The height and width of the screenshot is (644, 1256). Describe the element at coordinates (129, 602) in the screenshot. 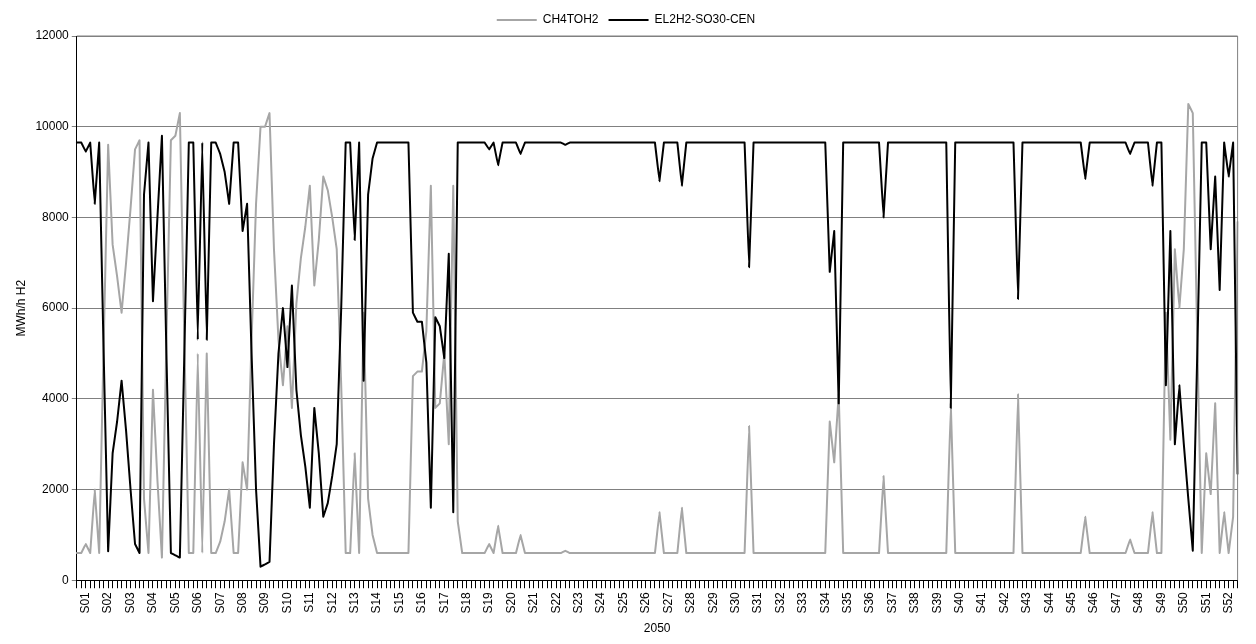

I see `x-tick-label: S03` at that location.